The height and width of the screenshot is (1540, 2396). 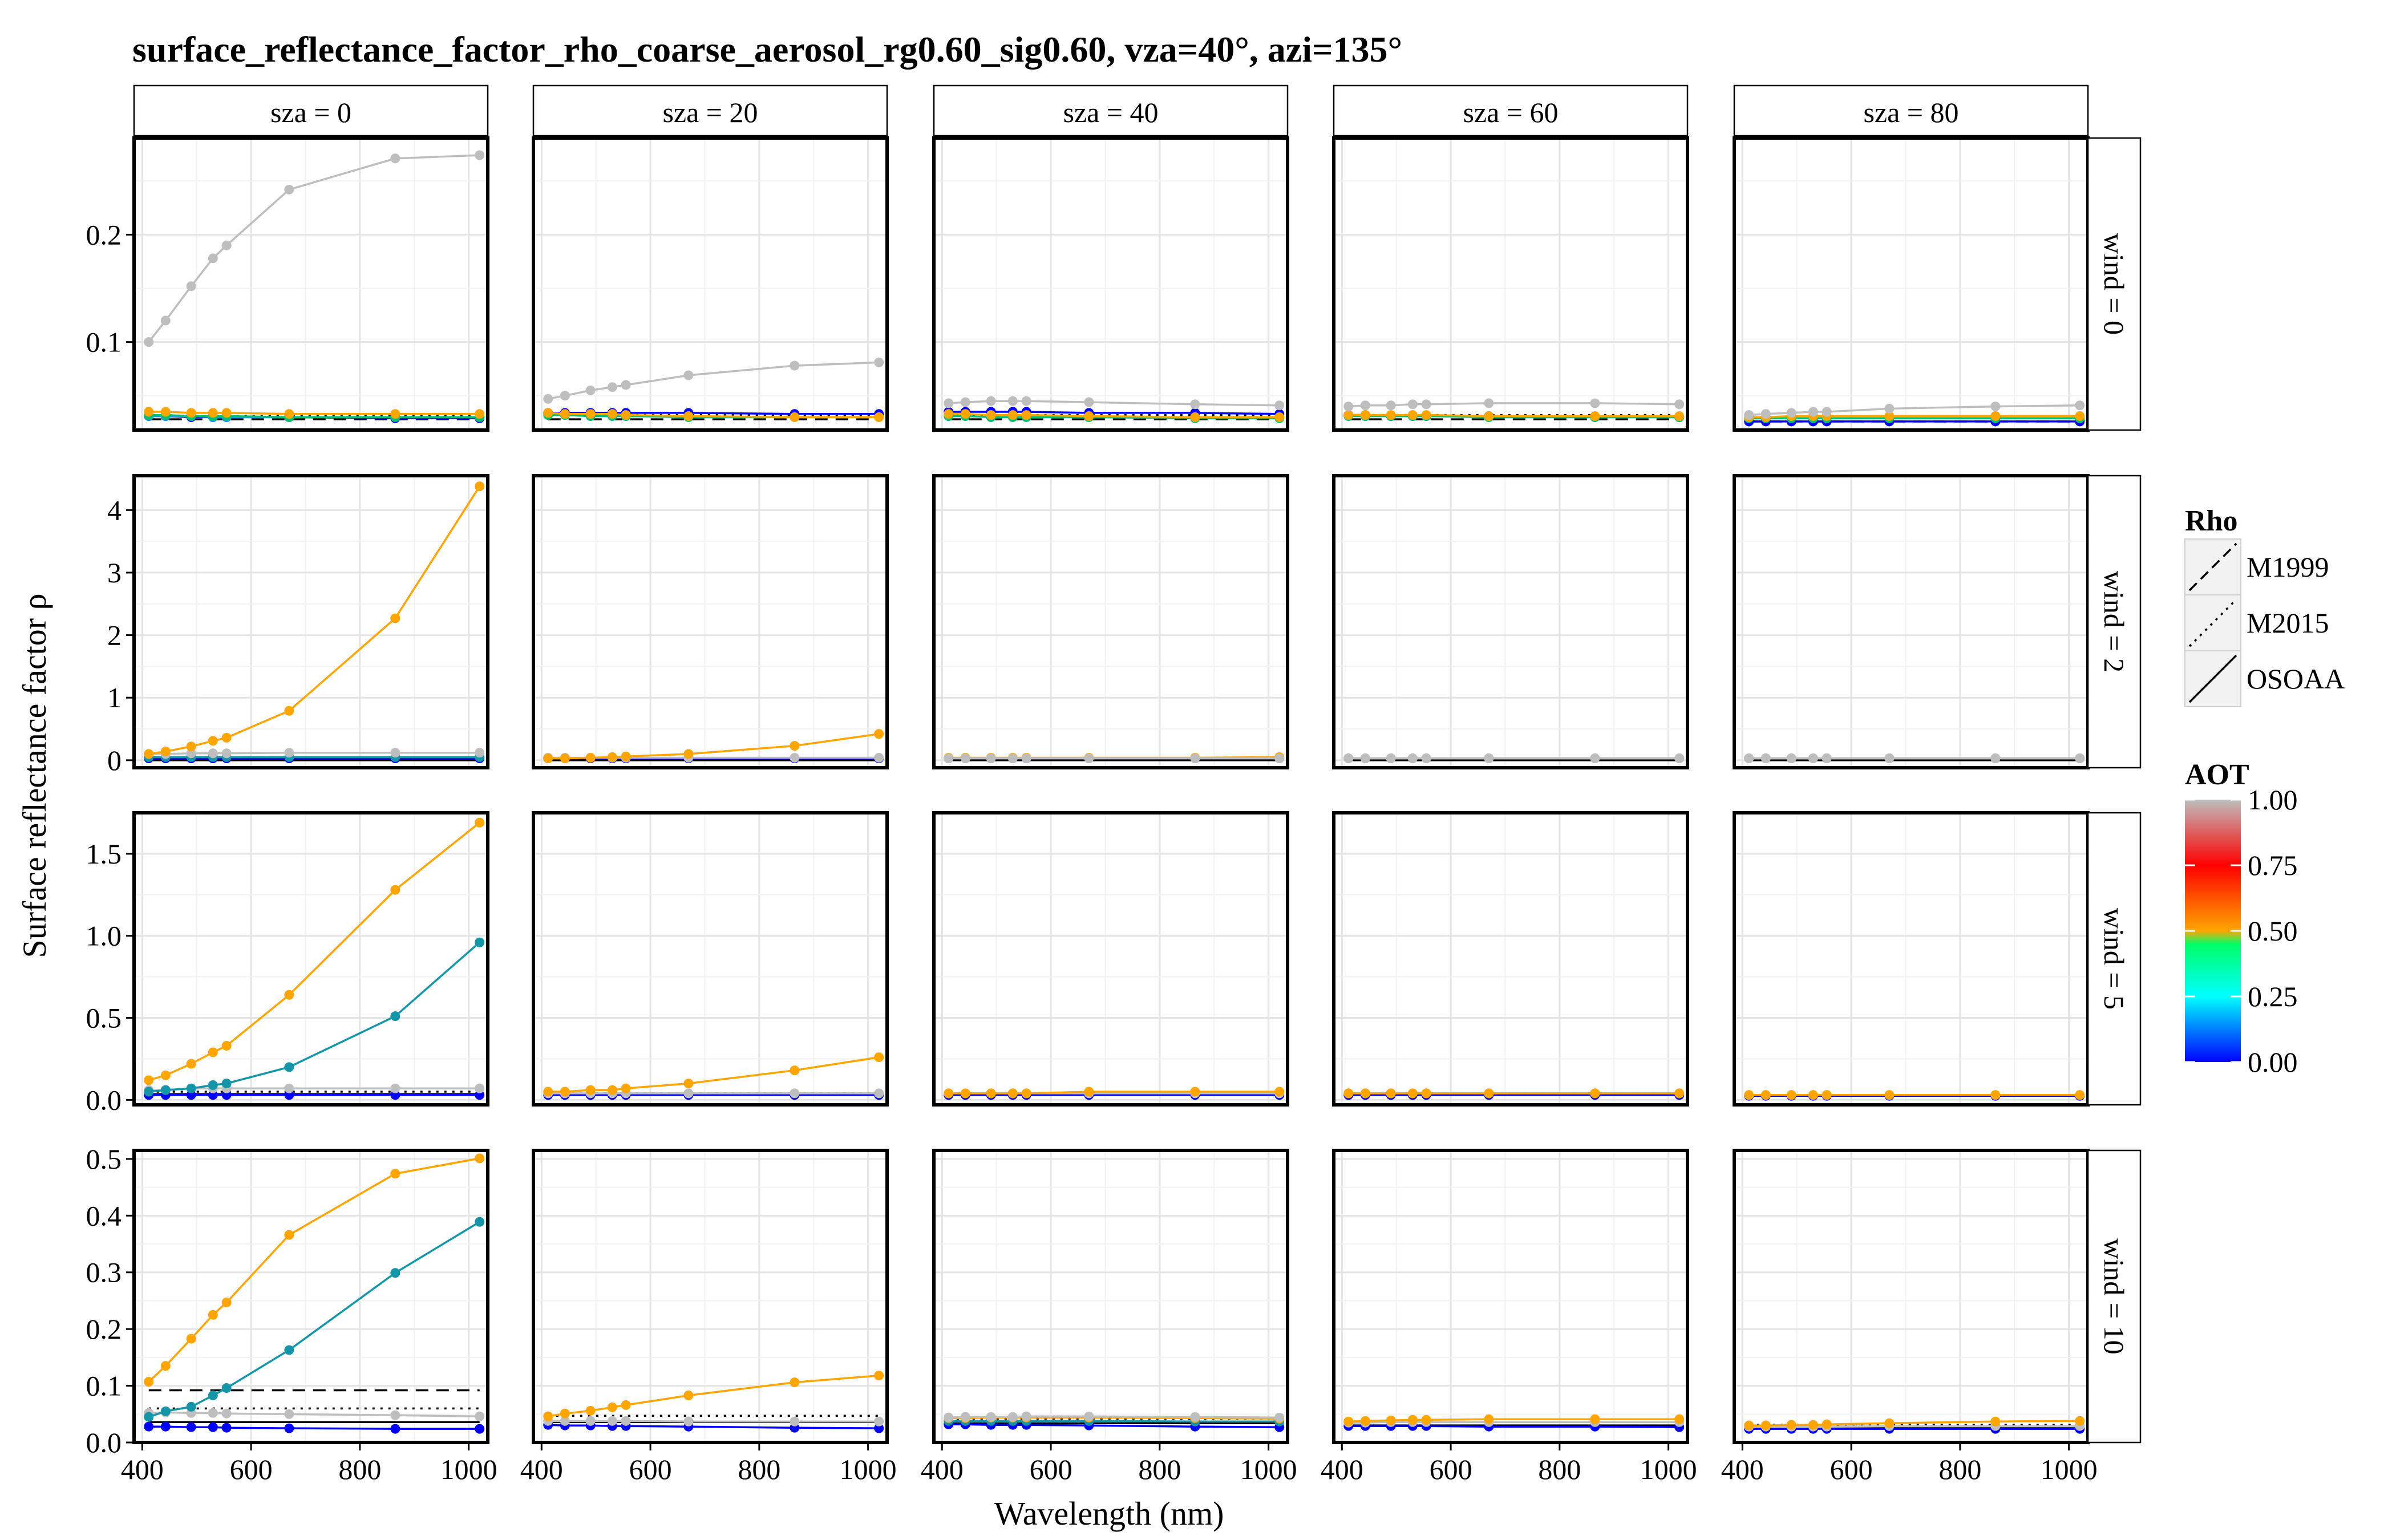 I want to click on panel-data-r0-c0, so click(x=314, y=286).